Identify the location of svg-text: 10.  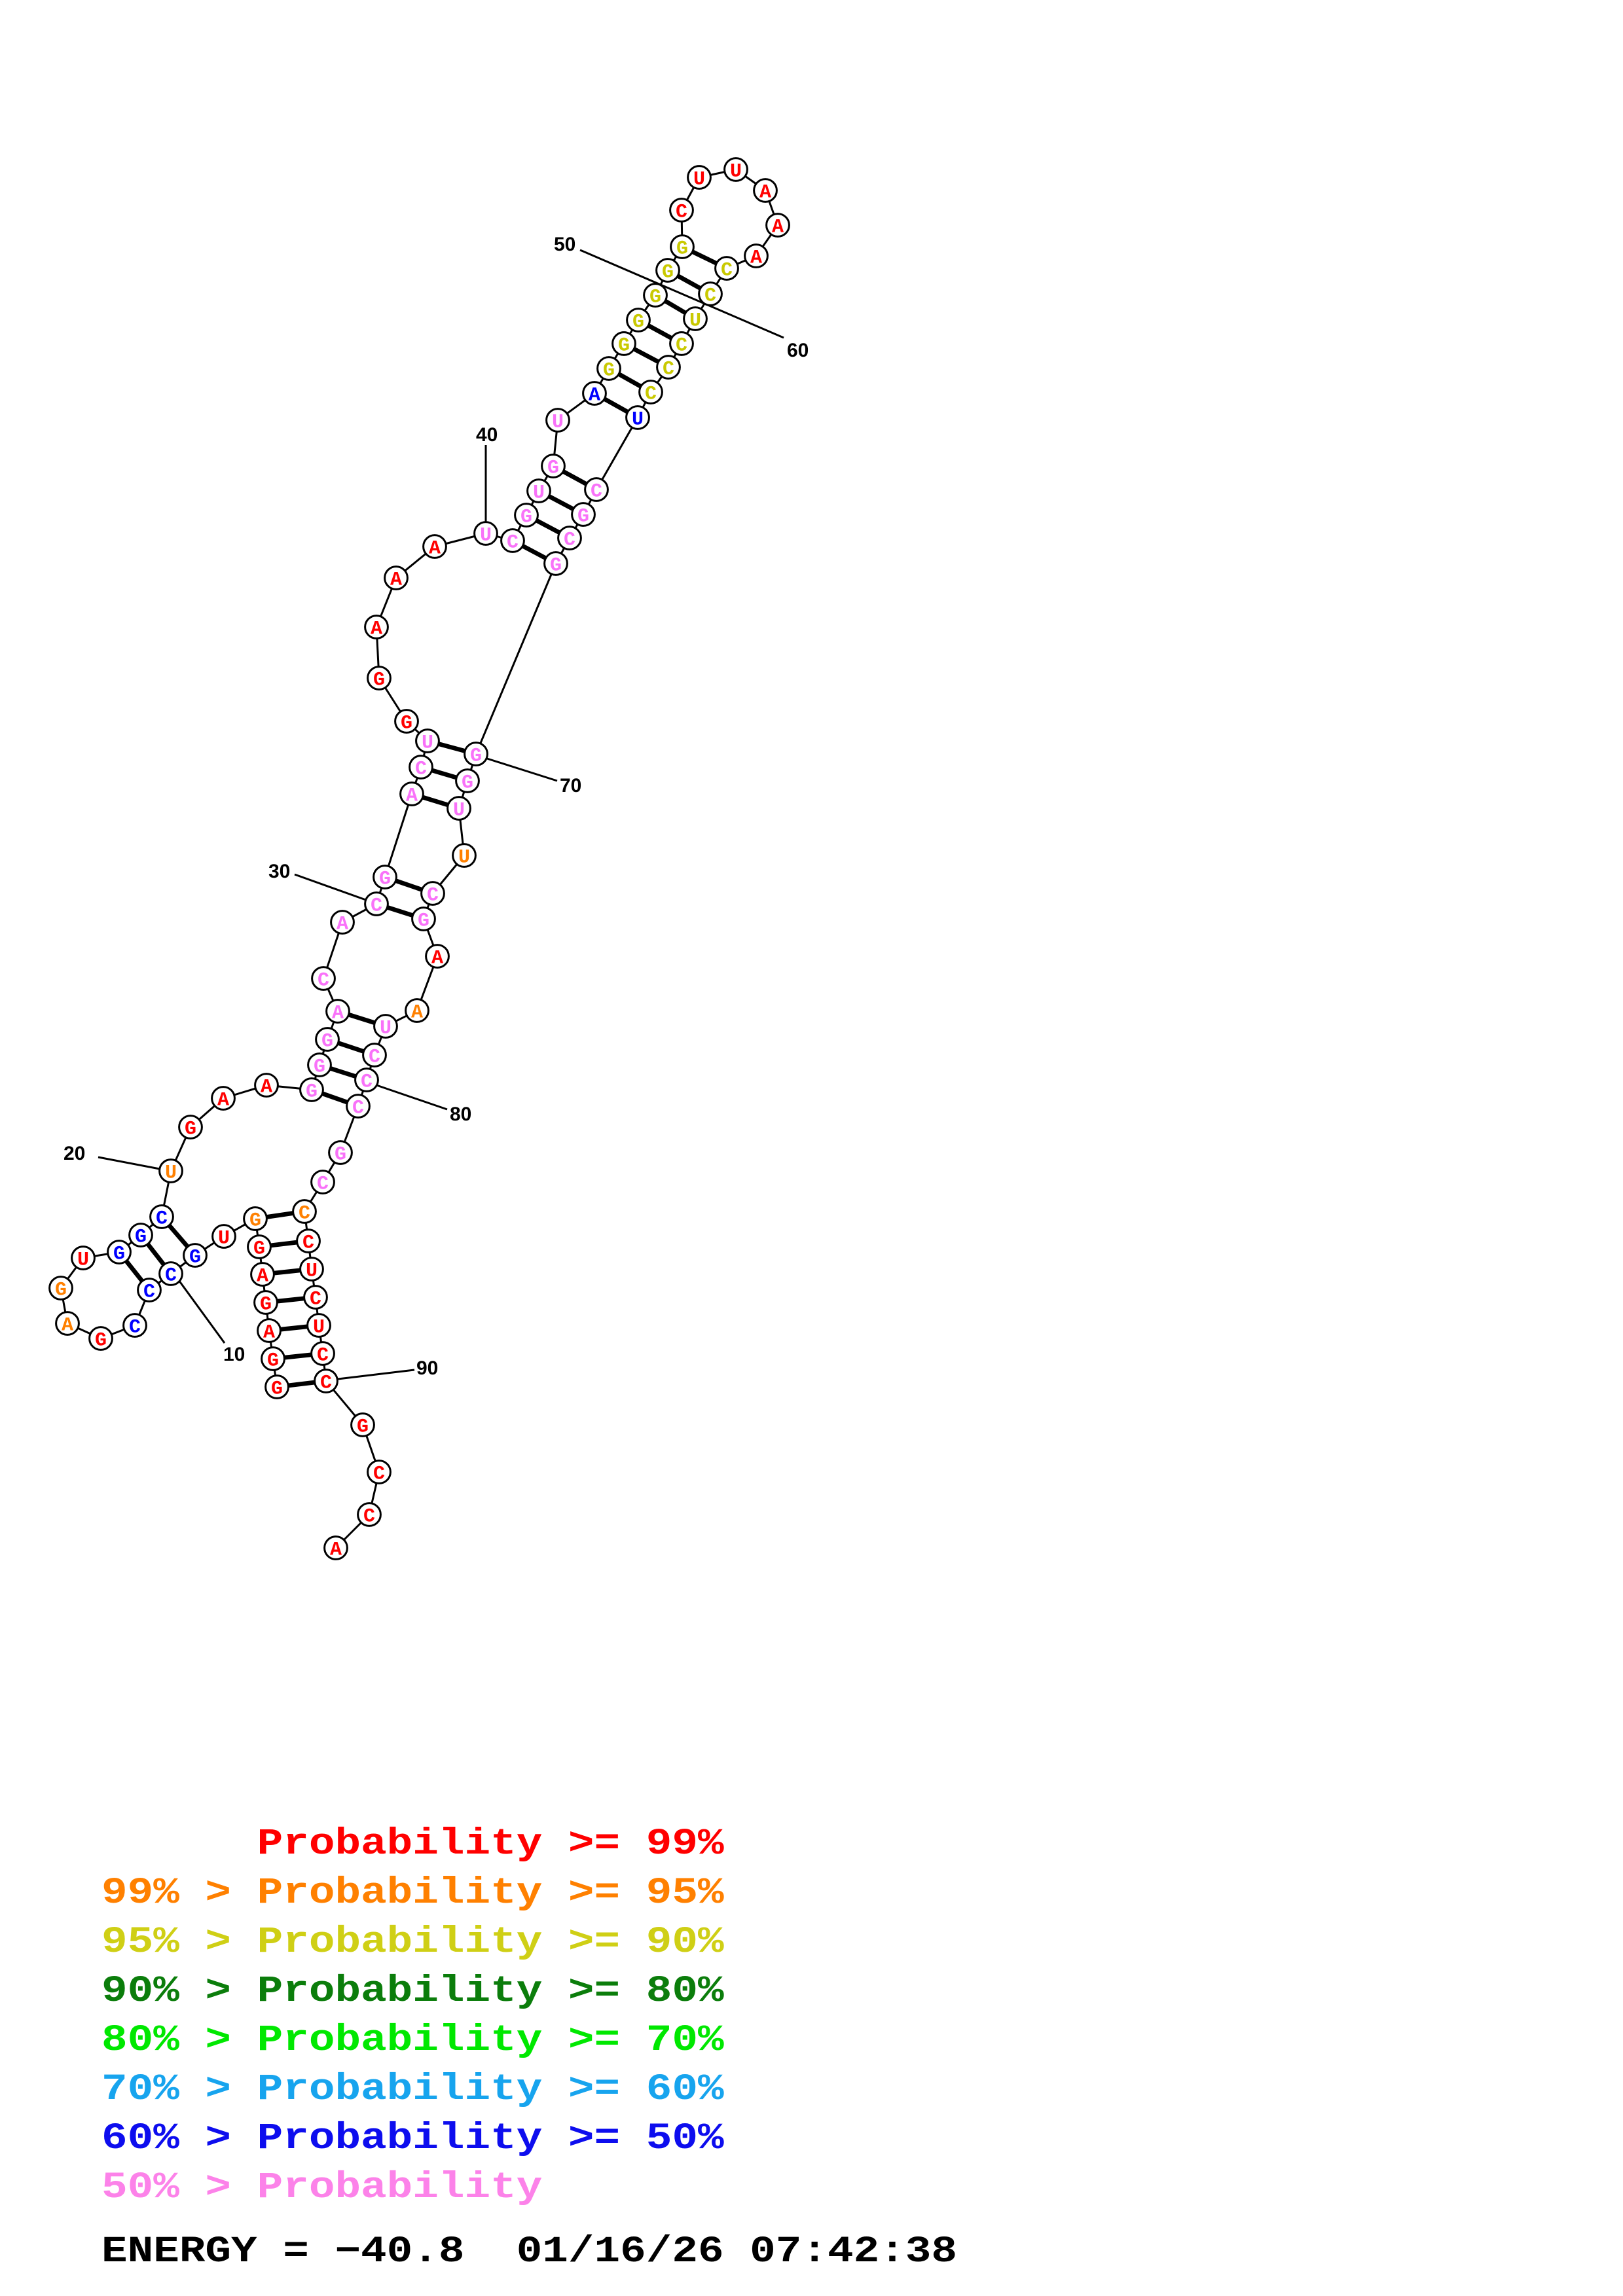
(234, 1354).